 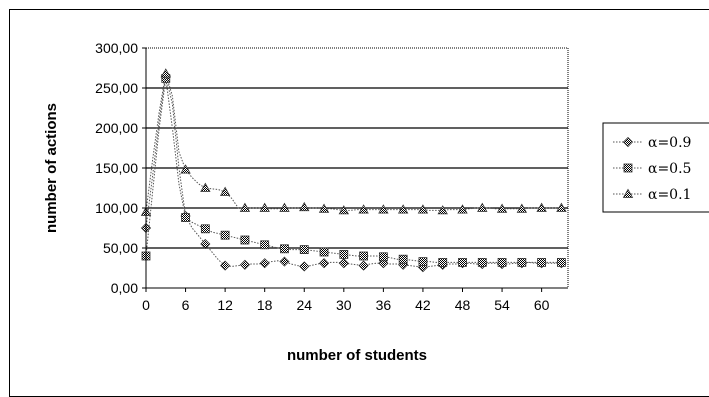 I want to click on legend-label: α=0.9, so click(x=669, y=143).